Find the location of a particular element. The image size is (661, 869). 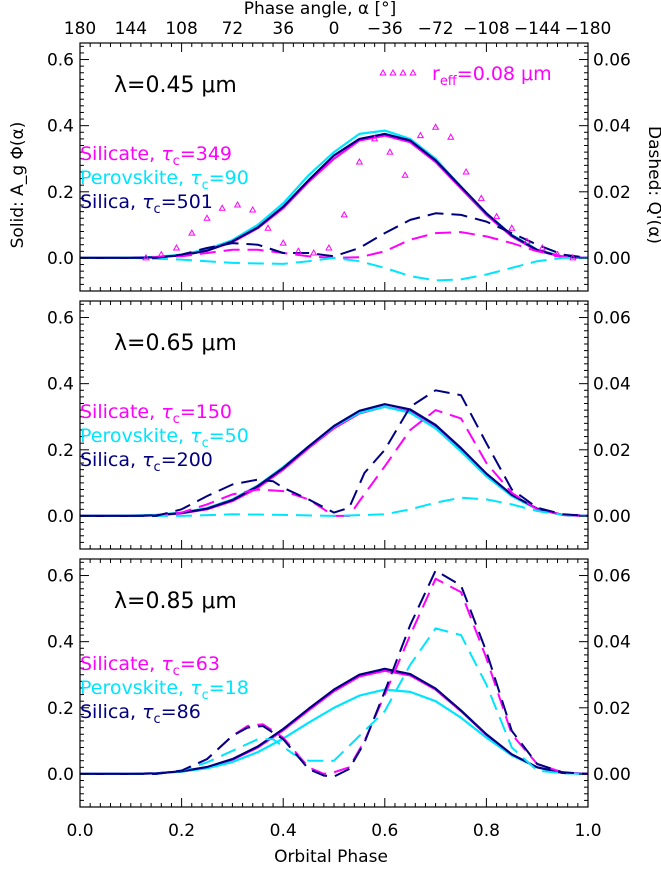

legend-perovskite: Perovskite, τc=50 is located at coordinates (164, 438).